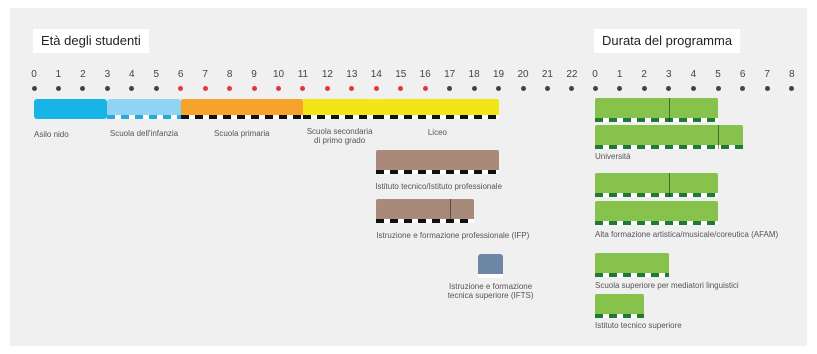  Describe the element at coordinates (144, 133) in the screenshot. I see `label-infanzia: Scuola dell'infanzia` at that location.